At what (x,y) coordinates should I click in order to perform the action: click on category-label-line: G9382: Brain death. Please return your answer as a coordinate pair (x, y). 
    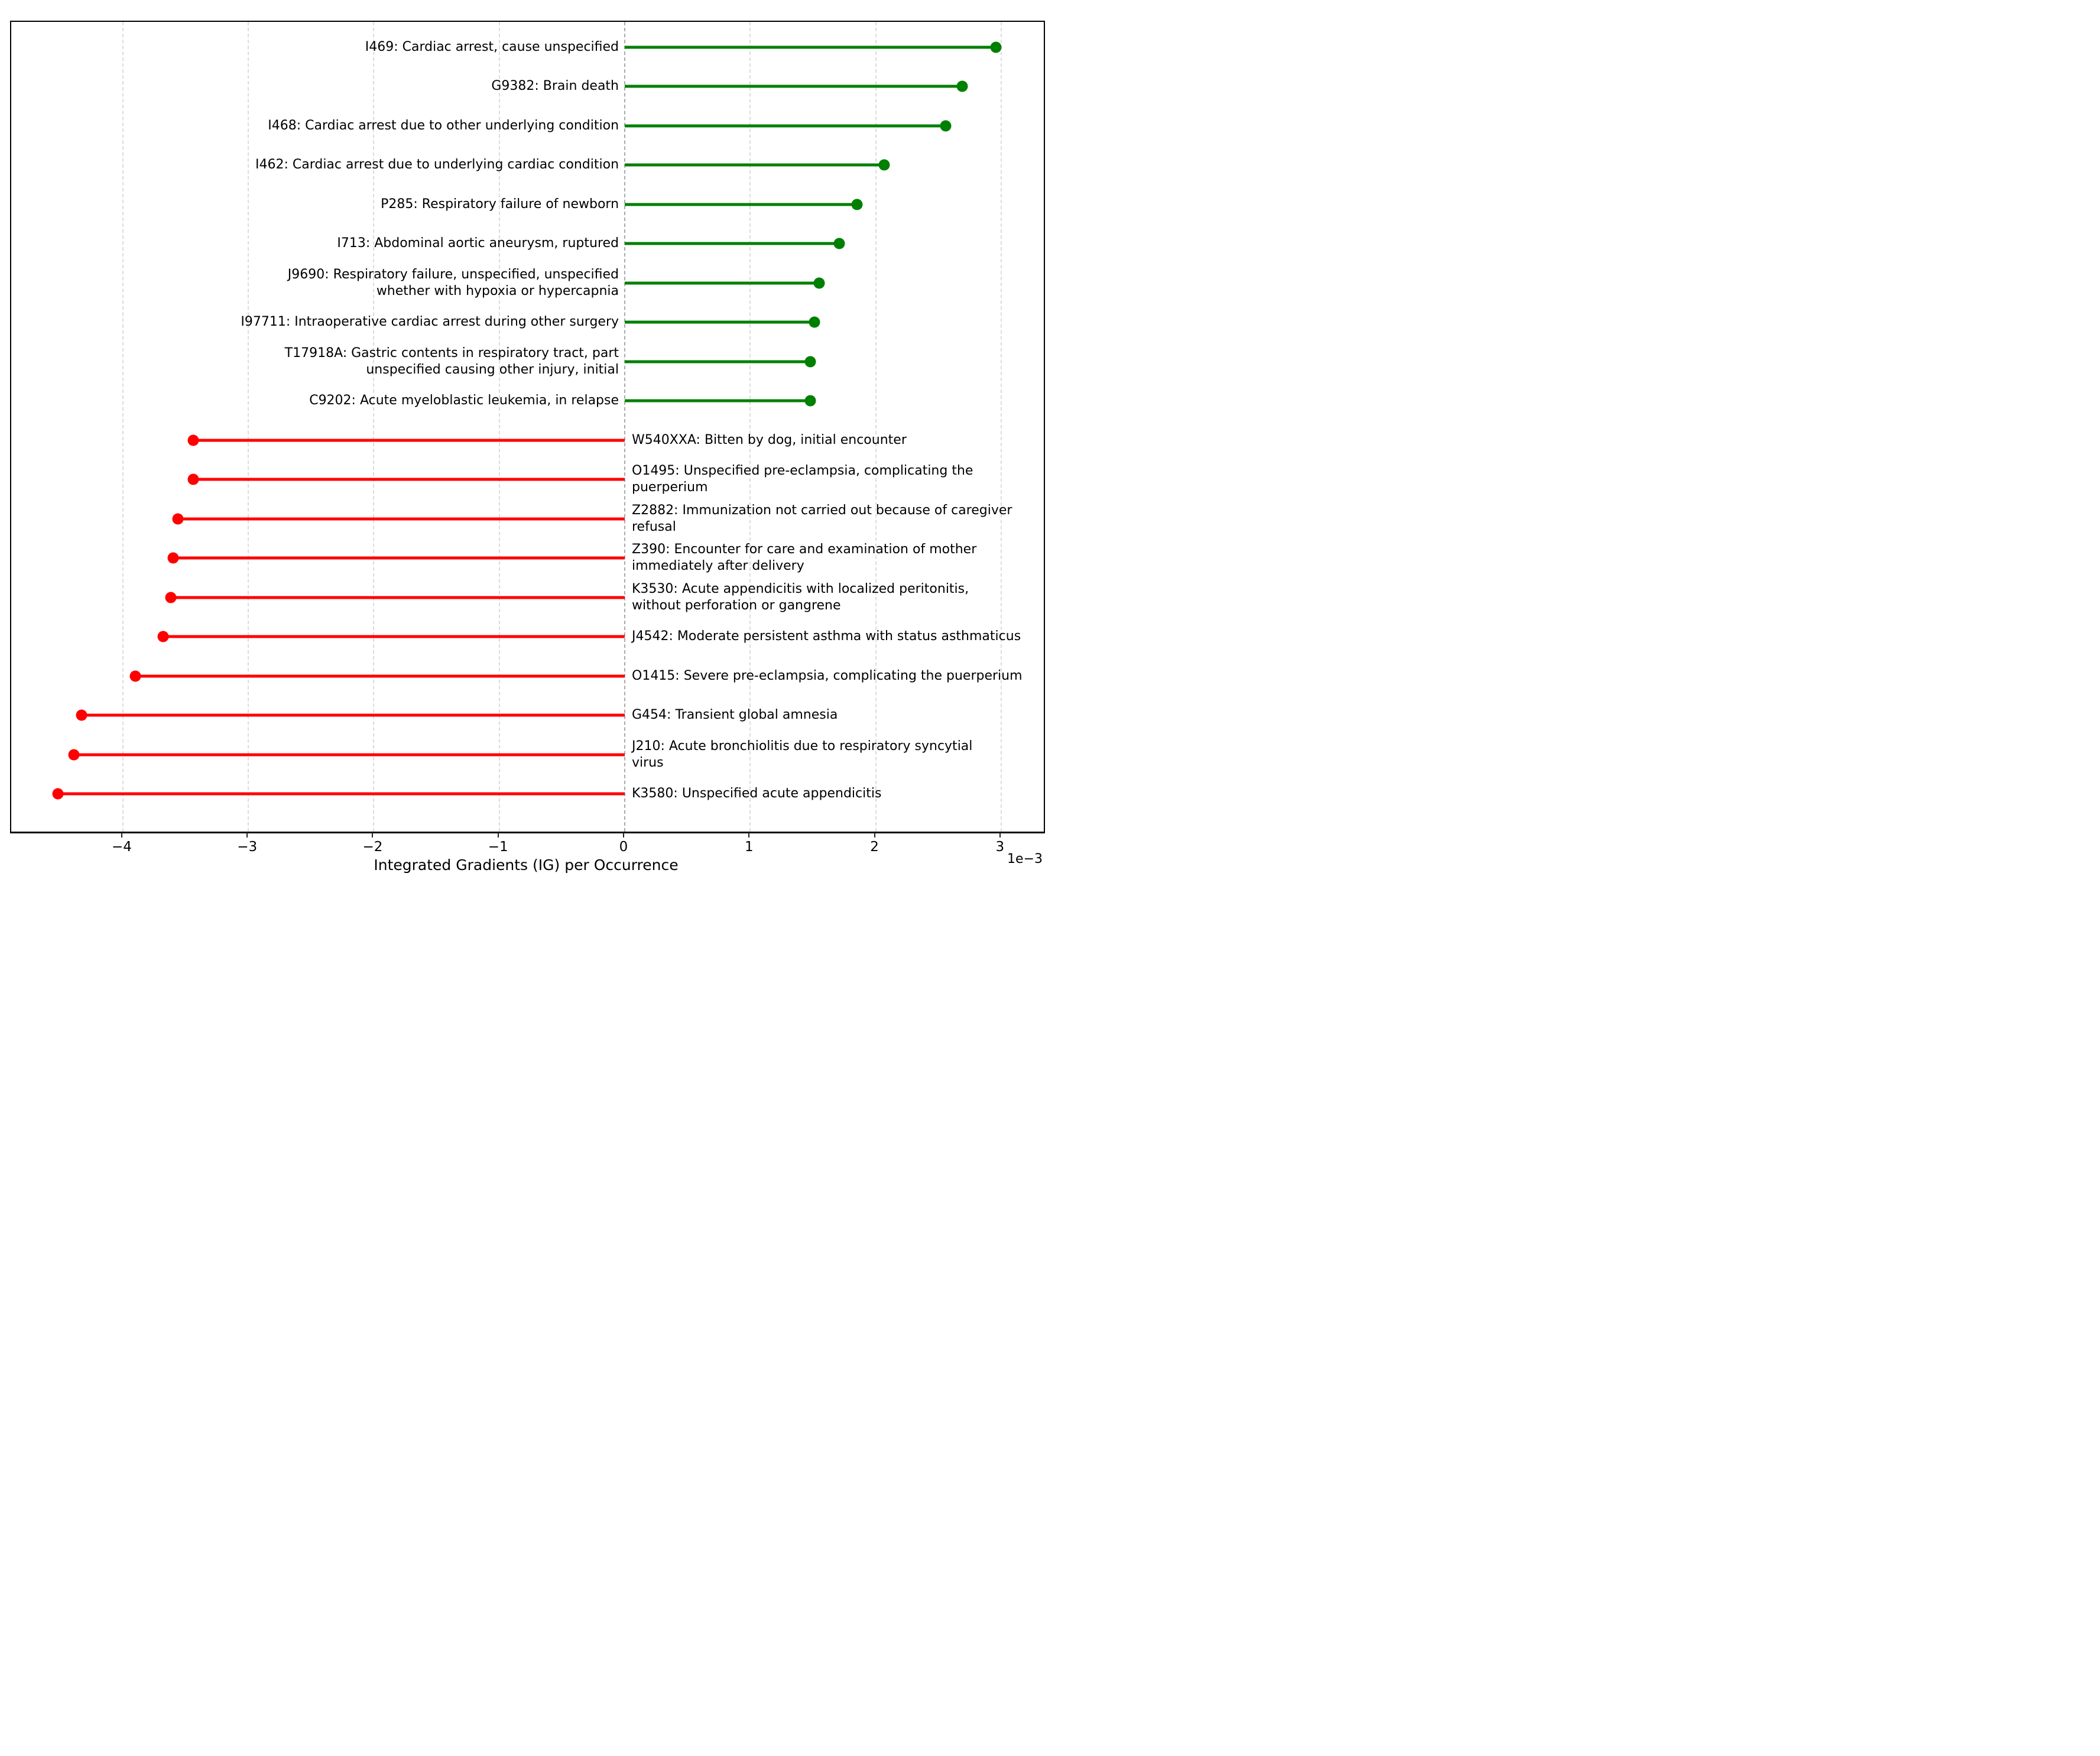
    Looking at the image, I should click on (555, 86).